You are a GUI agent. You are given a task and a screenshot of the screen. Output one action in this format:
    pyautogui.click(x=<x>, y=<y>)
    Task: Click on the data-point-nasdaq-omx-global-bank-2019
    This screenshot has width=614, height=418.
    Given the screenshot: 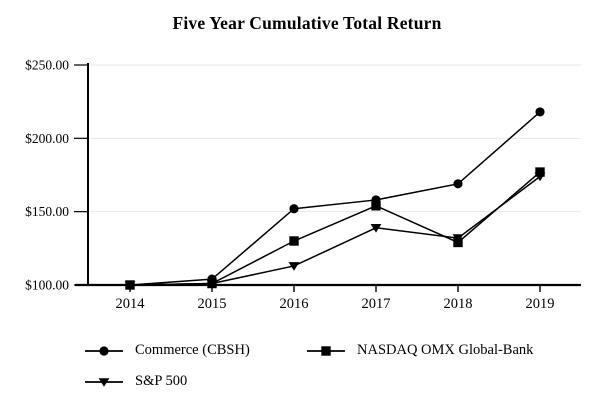 What is the action you would take?
    pyautogui.click(x=540, y=172)
    